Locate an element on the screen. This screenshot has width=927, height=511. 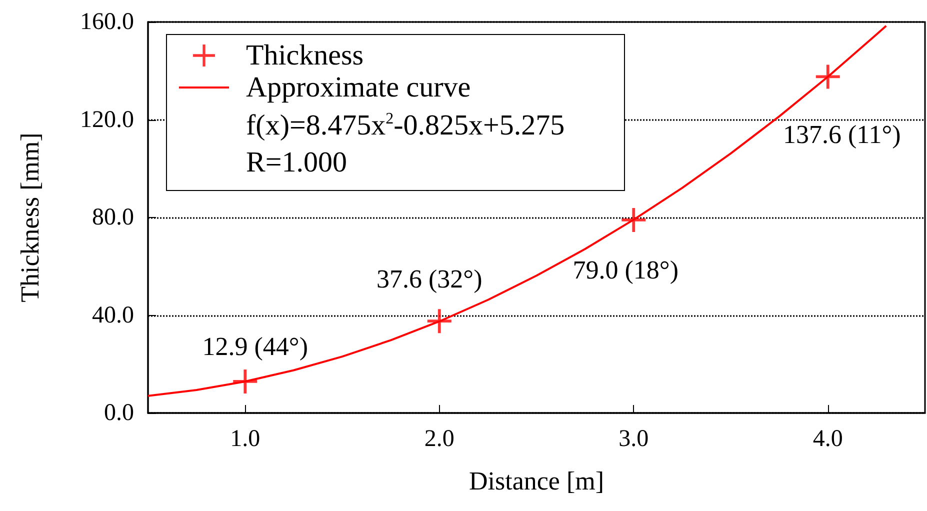
x-tick-label: 4.0 is located at coordinates (827, 439).